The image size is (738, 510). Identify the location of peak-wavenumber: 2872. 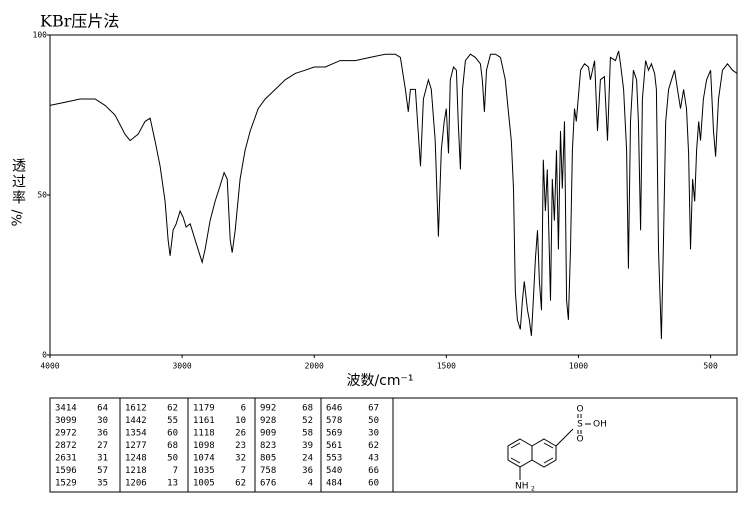
(66, 446).